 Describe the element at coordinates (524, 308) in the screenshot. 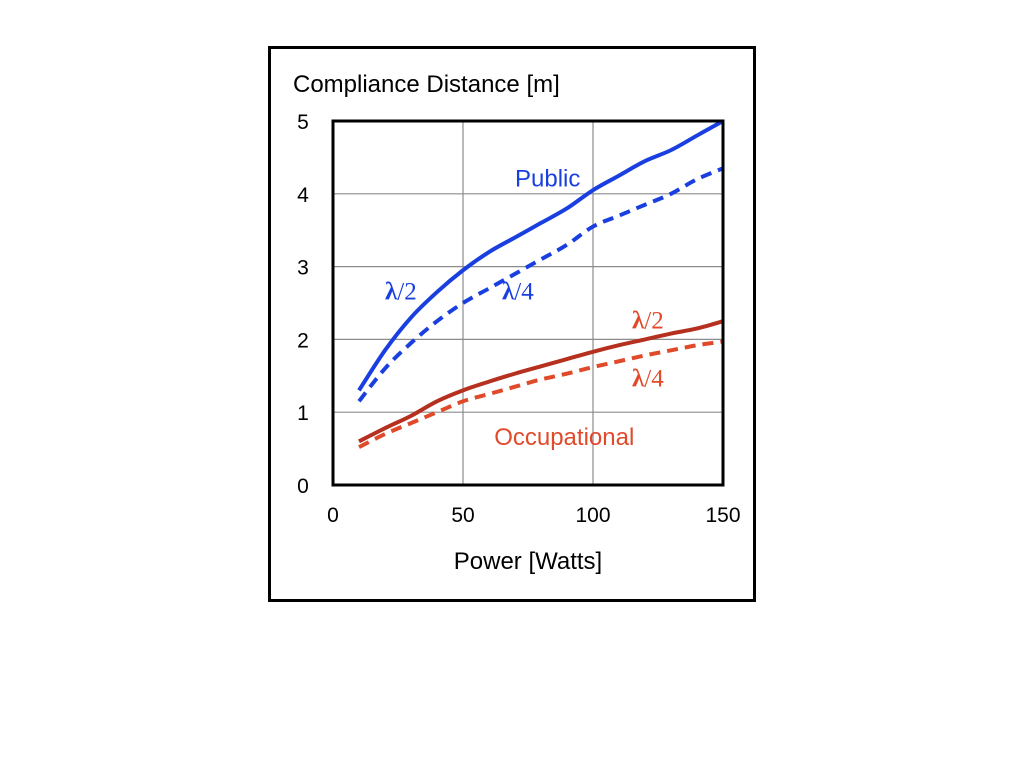

I see `annotations: Public λ/2 λ/4 λ/2 λ/4 Occupational` at that location.